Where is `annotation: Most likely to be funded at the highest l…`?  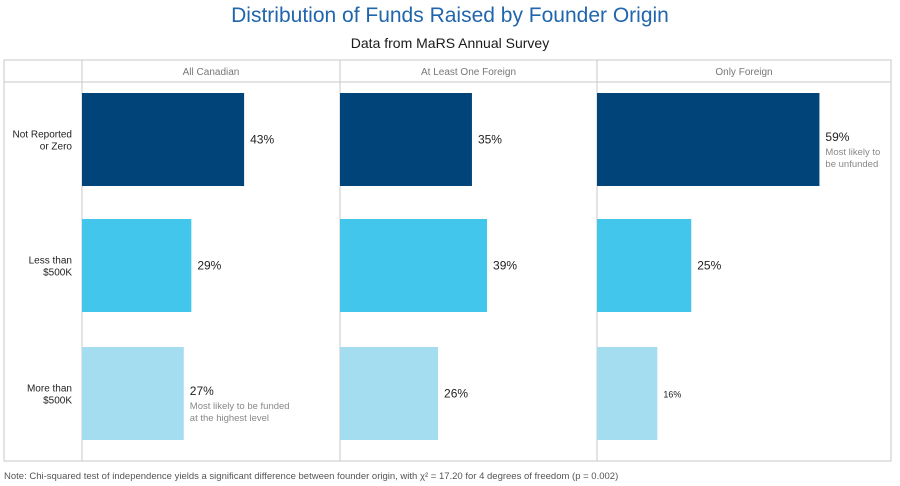 annotation: Most likely to be funded at the highest l… is located at coordinates (240, 412).